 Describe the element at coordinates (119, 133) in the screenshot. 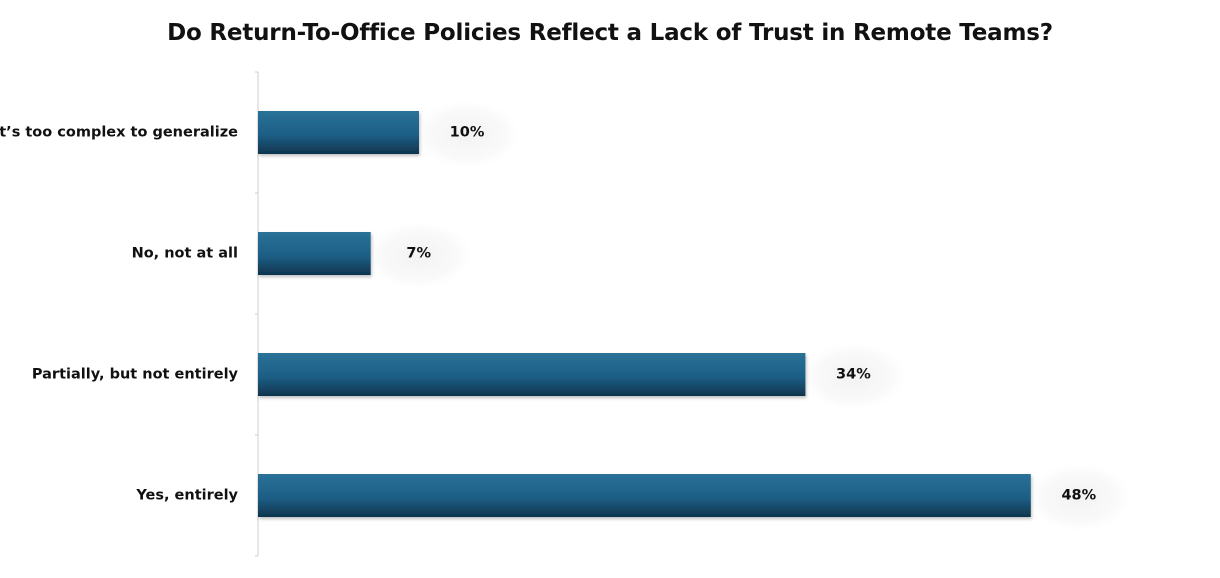

I see `category-label: It’s too complex to generalize` at that location.